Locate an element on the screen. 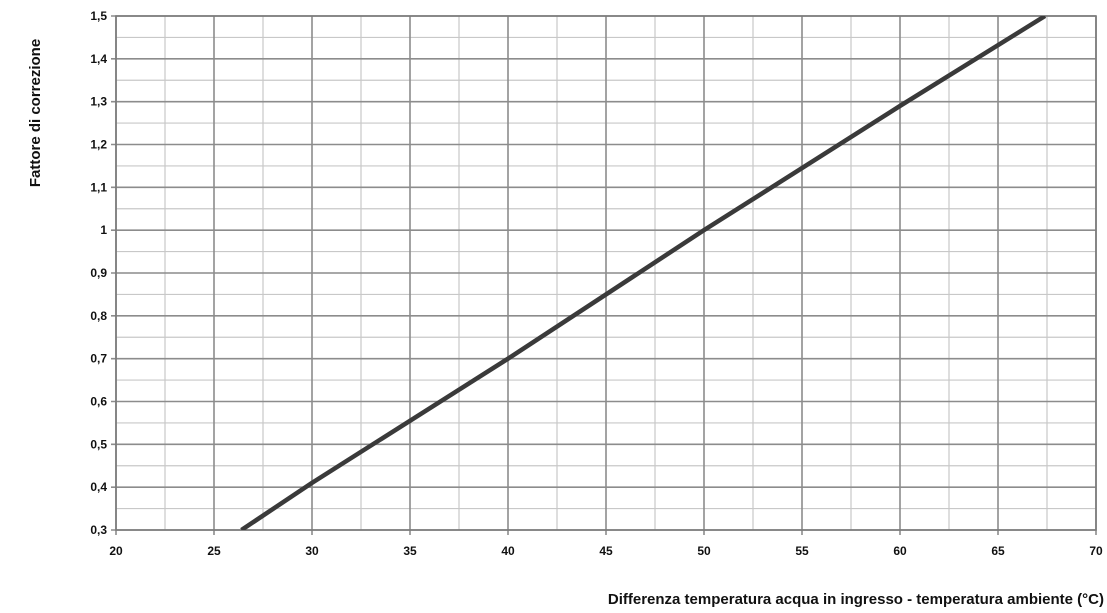 The image size is (1107, 613). x-tick-label: 35 is located at coordinates (410, 551).